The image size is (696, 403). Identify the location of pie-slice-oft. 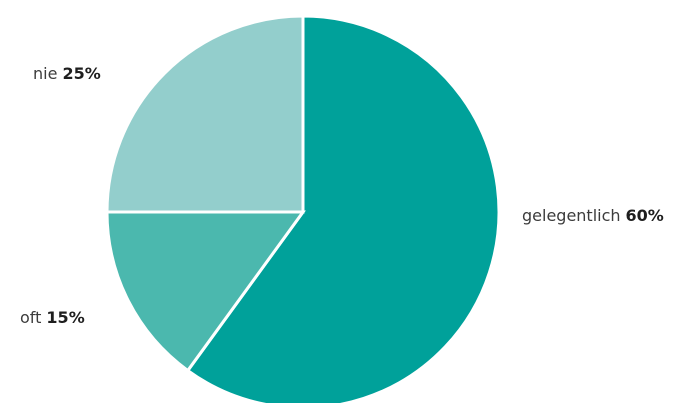
(205, 291).